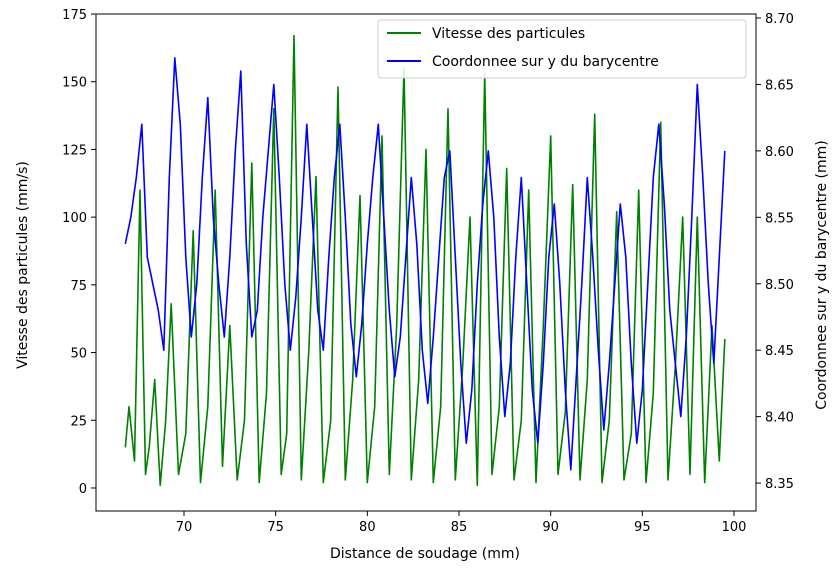  I want to click on x-tick-label: 70, so click(184, 527).